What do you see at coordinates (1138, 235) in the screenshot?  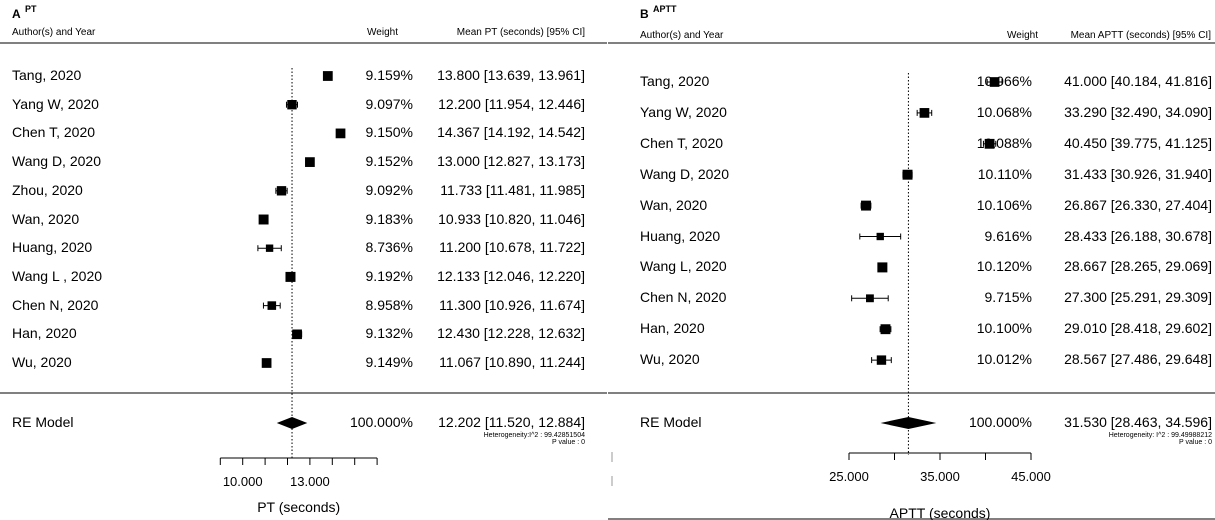 I see `study-ci: 28.433 [26.188, 30.678]` at bounding box center [1138, 235].